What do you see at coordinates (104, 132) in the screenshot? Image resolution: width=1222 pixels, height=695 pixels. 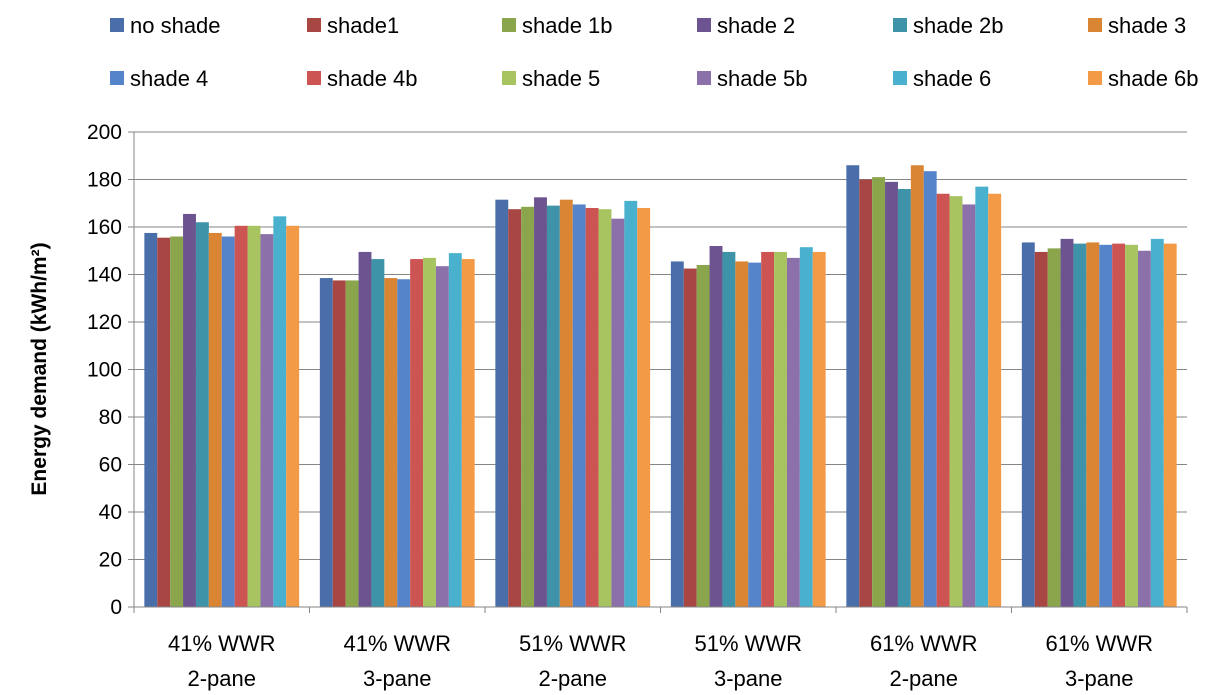 I see `y-tick-label: 200` at bounding box center [104, 132].